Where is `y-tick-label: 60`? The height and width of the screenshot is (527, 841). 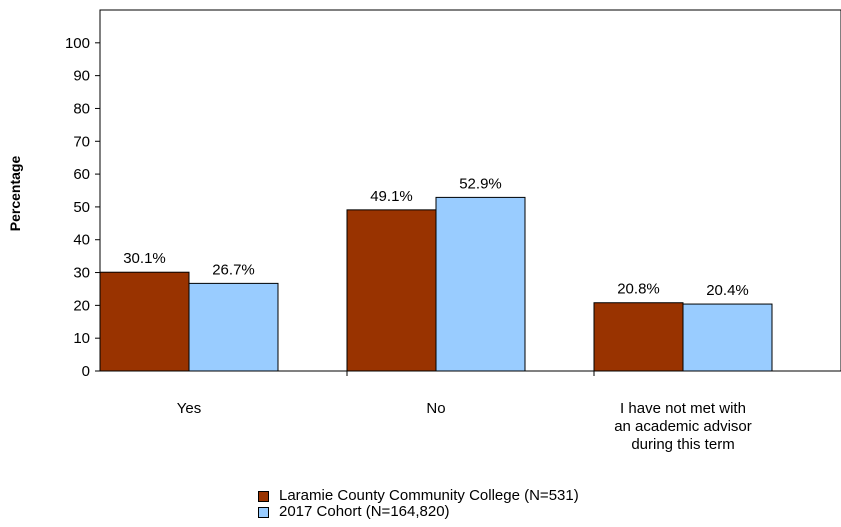
y-tick-label: 60 is located at coordinates (81, 174).